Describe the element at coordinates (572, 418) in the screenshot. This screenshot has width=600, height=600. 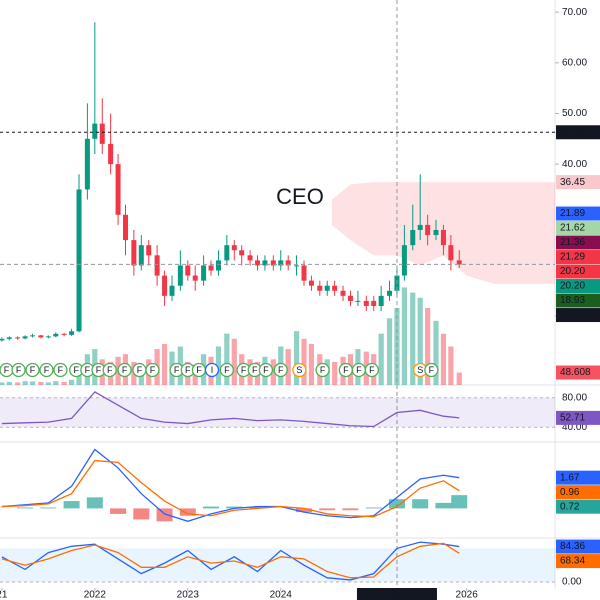
I see `value-tag-label: 52.71` at that location.